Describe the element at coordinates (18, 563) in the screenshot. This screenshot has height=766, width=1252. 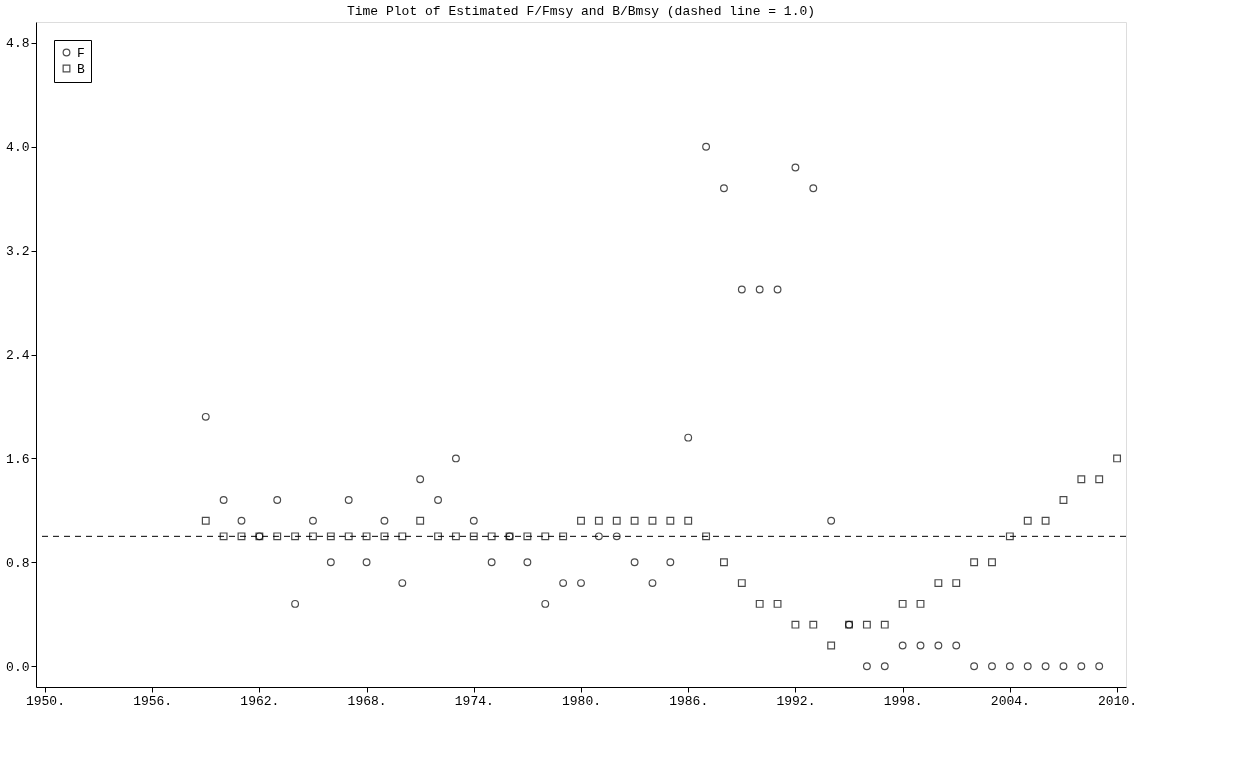
I see `y-tick-label: 0.8` at that location.